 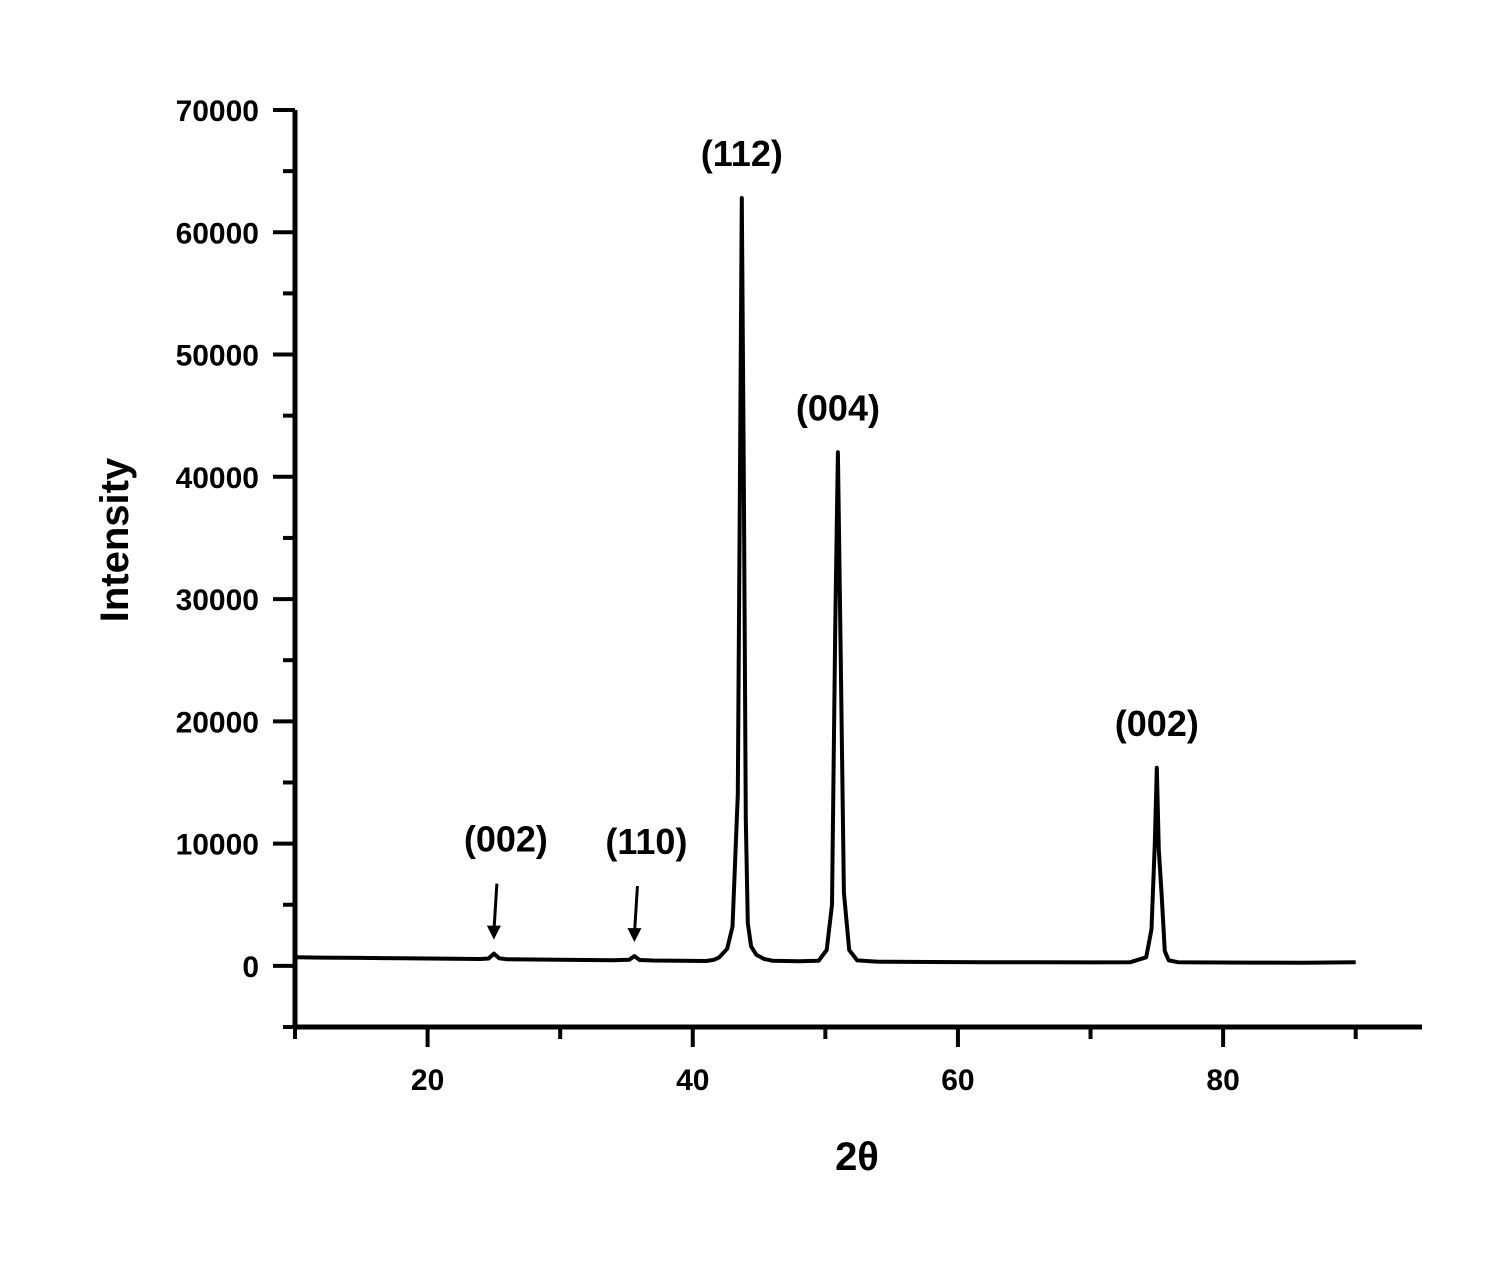 I want to click on x-tick-label: 80, so click(x=1222, y=1080).